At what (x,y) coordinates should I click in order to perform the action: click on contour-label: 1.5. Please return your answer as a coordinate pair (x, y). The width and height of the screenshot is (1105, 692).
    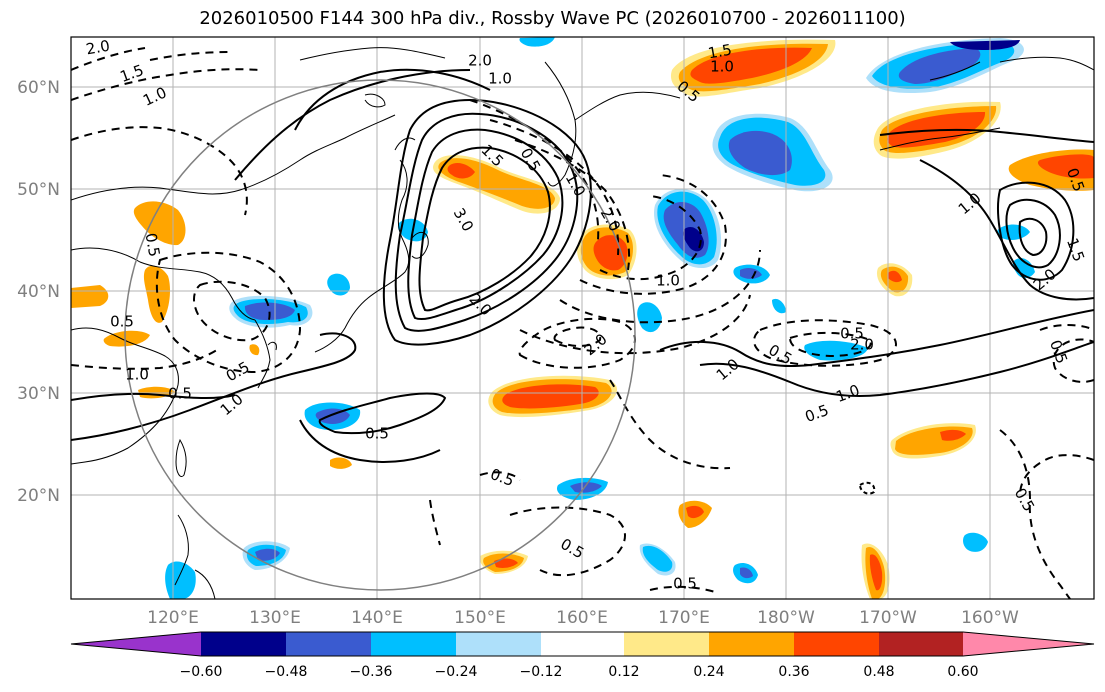
    Looking at the image, I should click on (720, 52).